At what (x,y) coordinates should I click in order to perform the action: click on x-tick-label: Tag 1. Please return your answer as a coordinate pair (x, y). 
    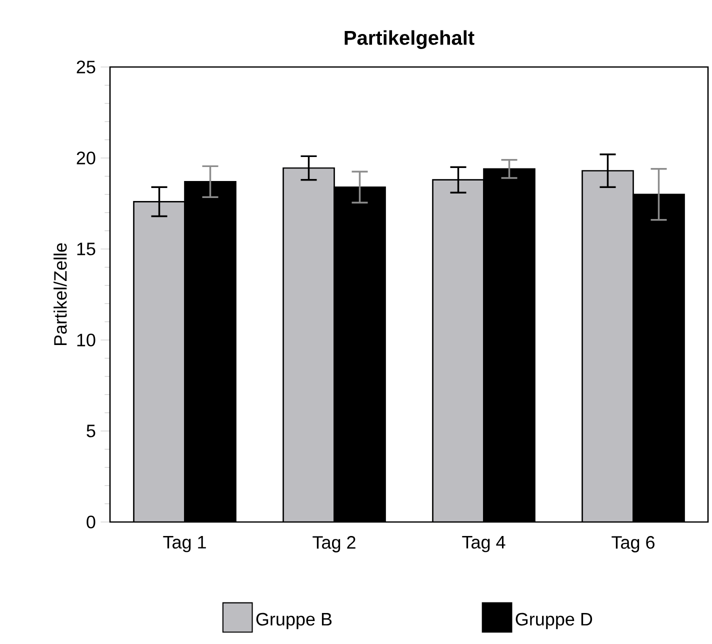
    Looking at the image, I should click on (184, 544).